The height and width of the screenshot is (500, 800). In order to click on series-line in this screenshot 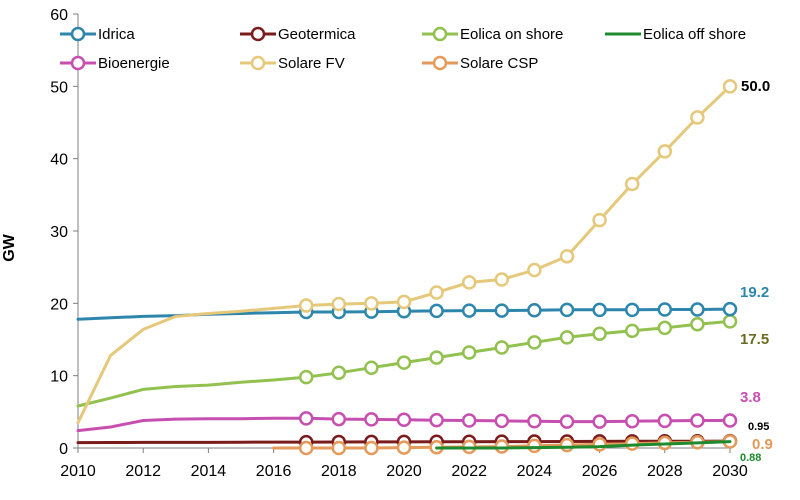, I will do `click(583, 445)`.